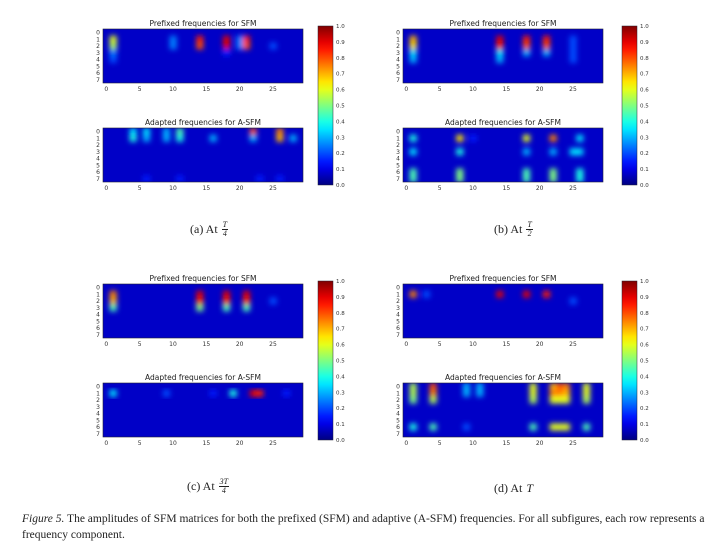  Describe the element at coordinates (340, 186) in the screenshot. I see `colorbar-tick-label: 0.0` at that location.